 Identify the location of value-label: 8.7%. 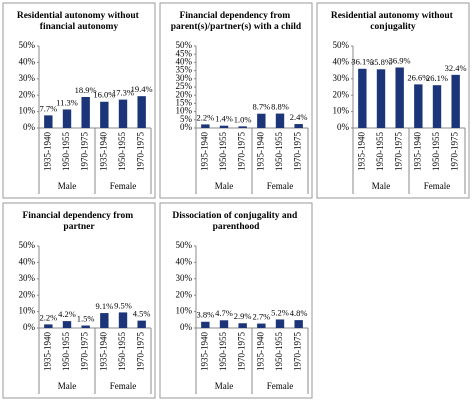
(261, 107).